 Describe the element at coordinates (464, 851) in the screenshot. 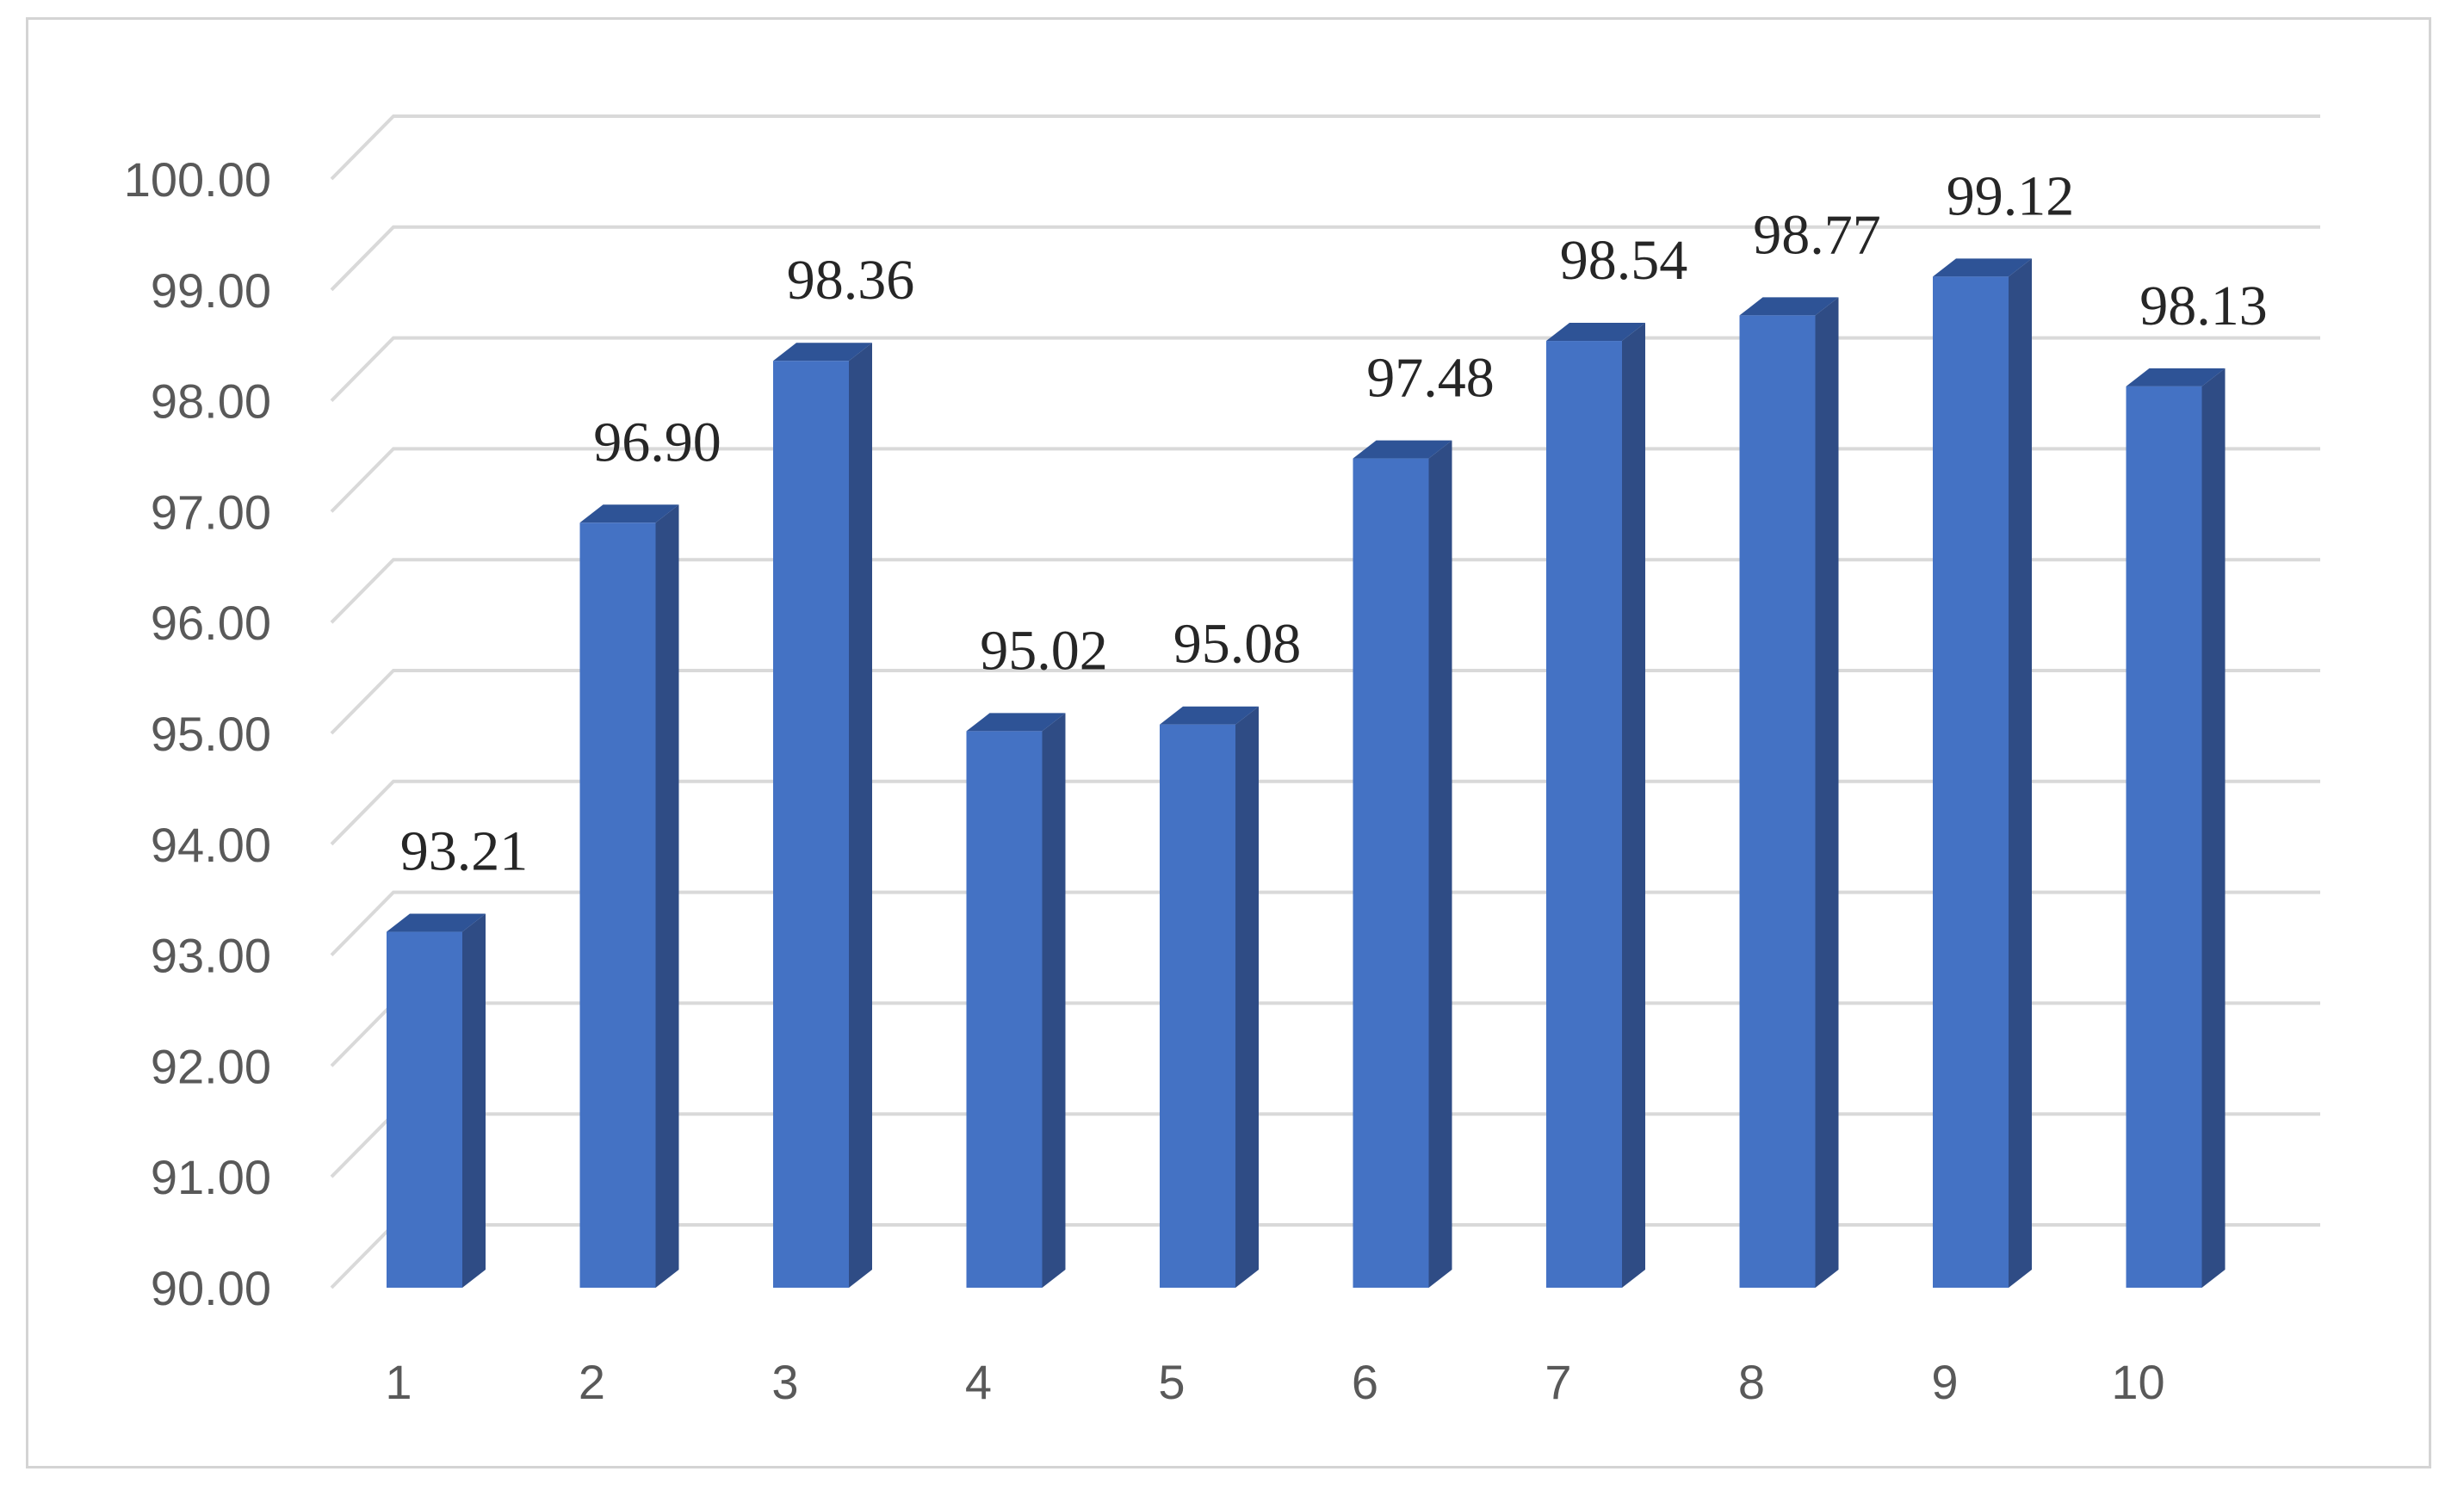

I see `data-label: 93.21` at that location.